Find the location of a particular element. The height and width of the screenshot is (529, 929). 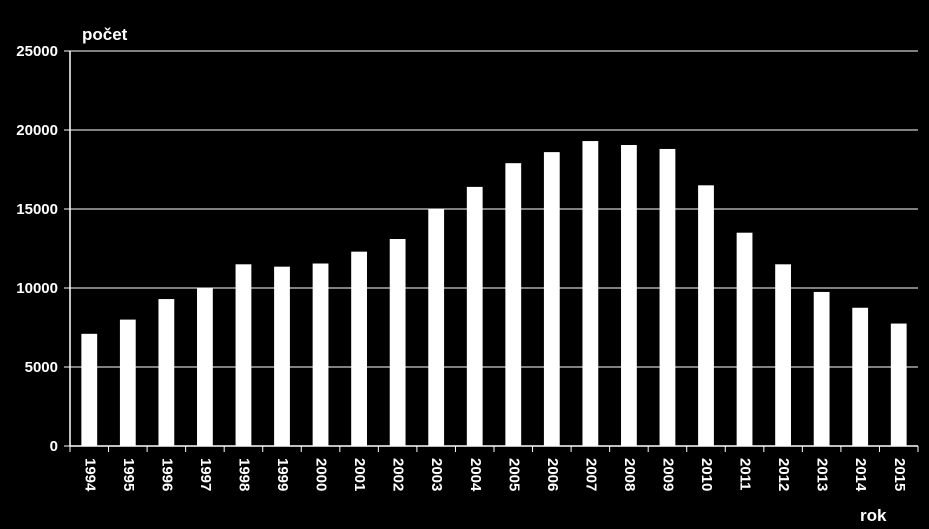

x-axis-title: rok is located at coordinates (873, 515).